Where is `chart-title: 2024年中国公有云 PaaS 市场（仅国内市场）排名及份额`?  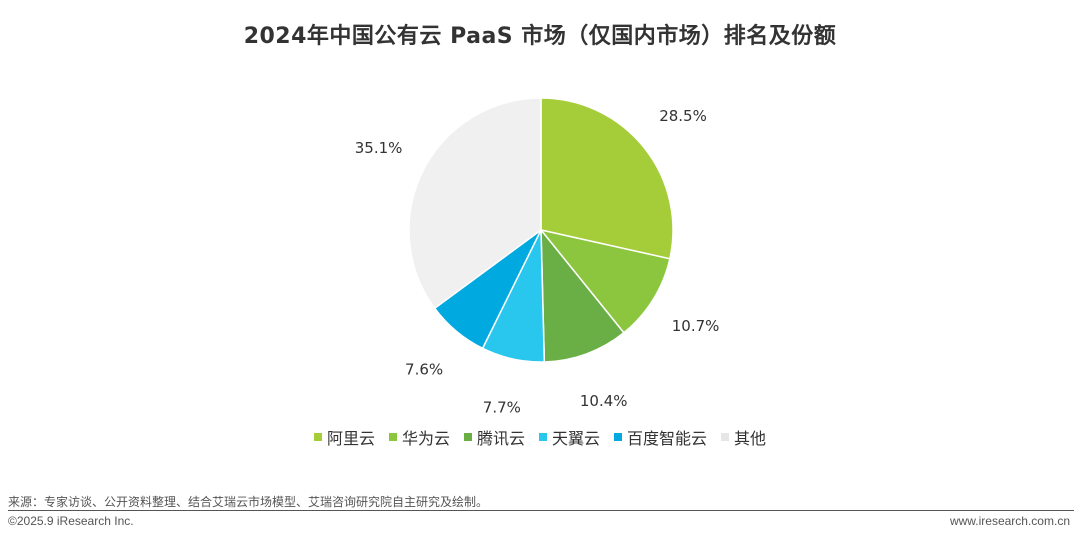
chart-title: 2024年中国公有云 PaaS 市场（仅国内市场）排名及份额 is located at coordinates (540, 36).